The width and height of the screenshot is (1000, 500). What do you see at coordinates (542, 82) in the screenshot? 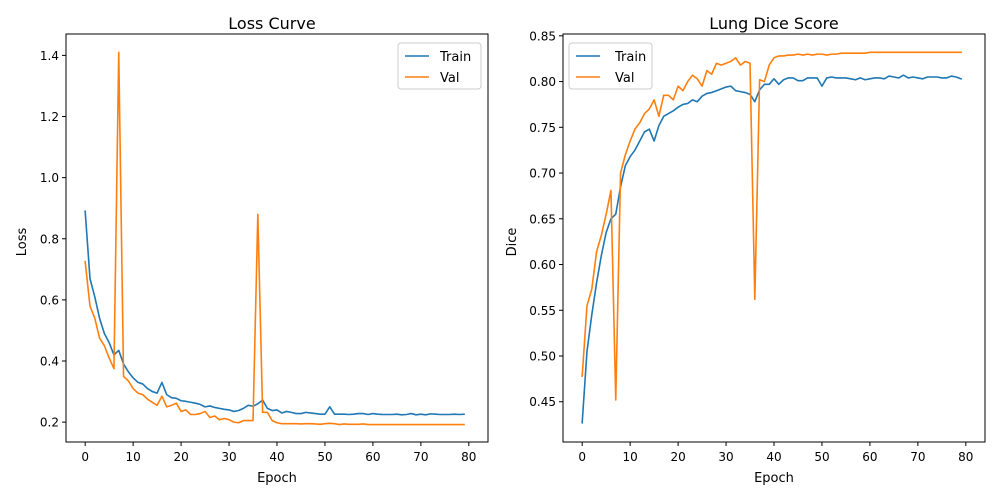
I see `dice-y-tick-label: 0.80` at bounding box center [542, 82].